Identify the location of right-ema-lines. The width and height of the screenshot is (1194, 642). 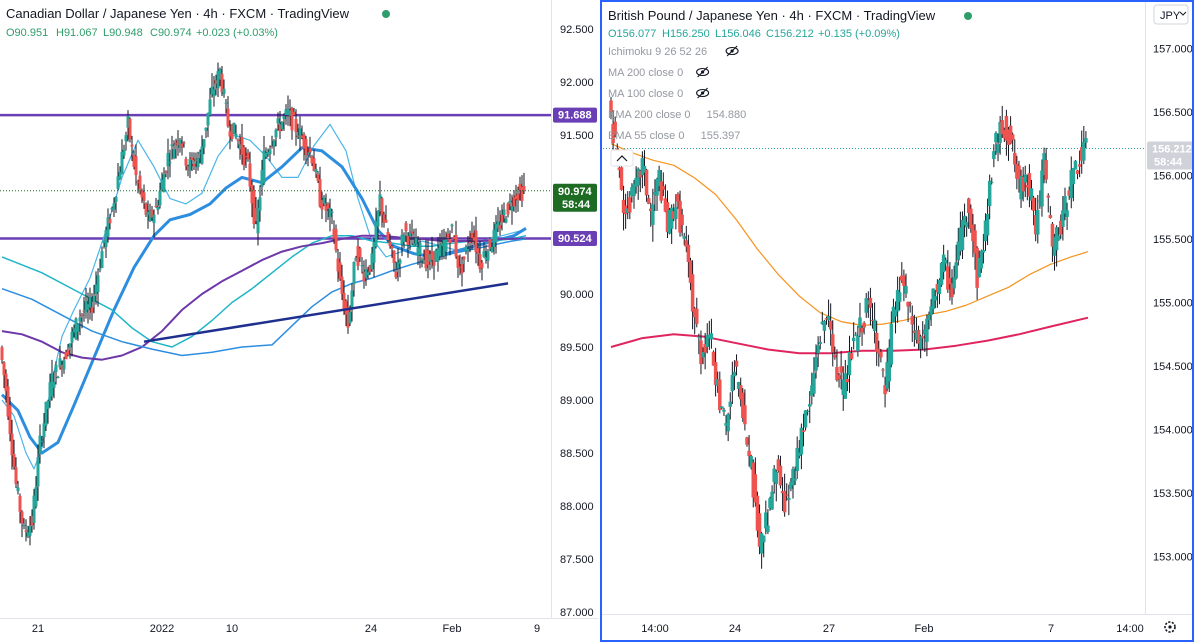
(849, 249).